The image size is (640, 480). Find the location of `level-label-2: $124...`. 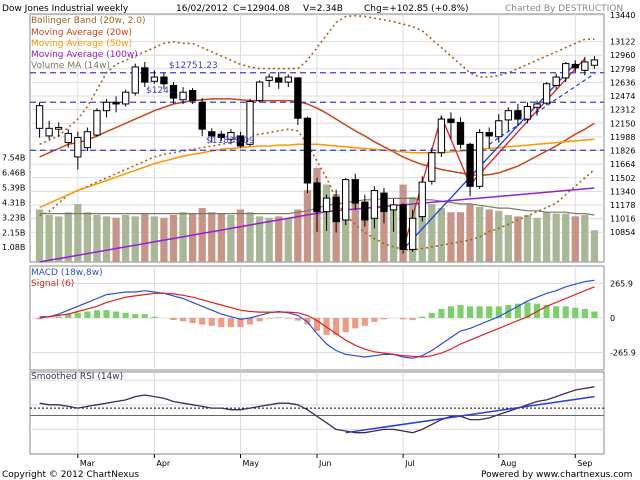

level-label-2: $124... is located at coordinates (162, 91).